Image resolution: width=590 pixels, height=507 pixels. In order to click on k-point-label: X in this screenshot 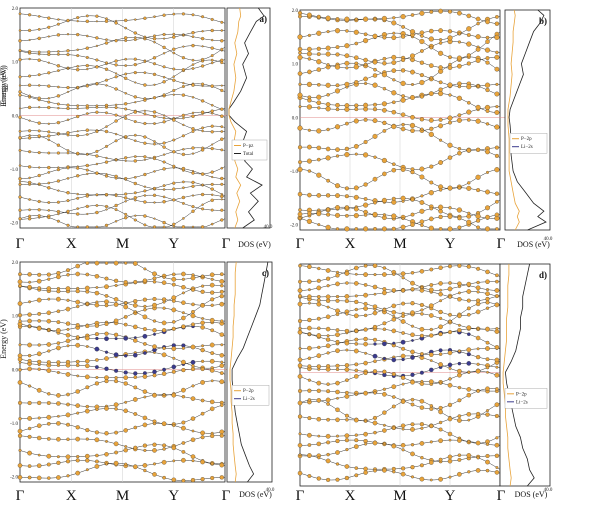, I will do `click(350, 244)`.